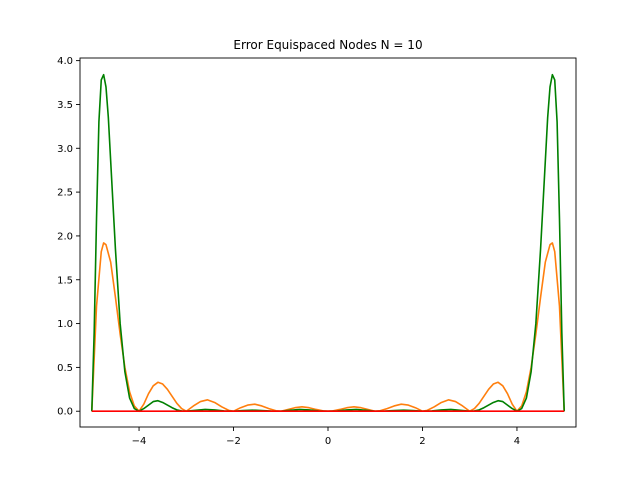  Describe the element at coordinates (65, 368) in the screenshot. I see `y-tick-label: 0.5` at that location.